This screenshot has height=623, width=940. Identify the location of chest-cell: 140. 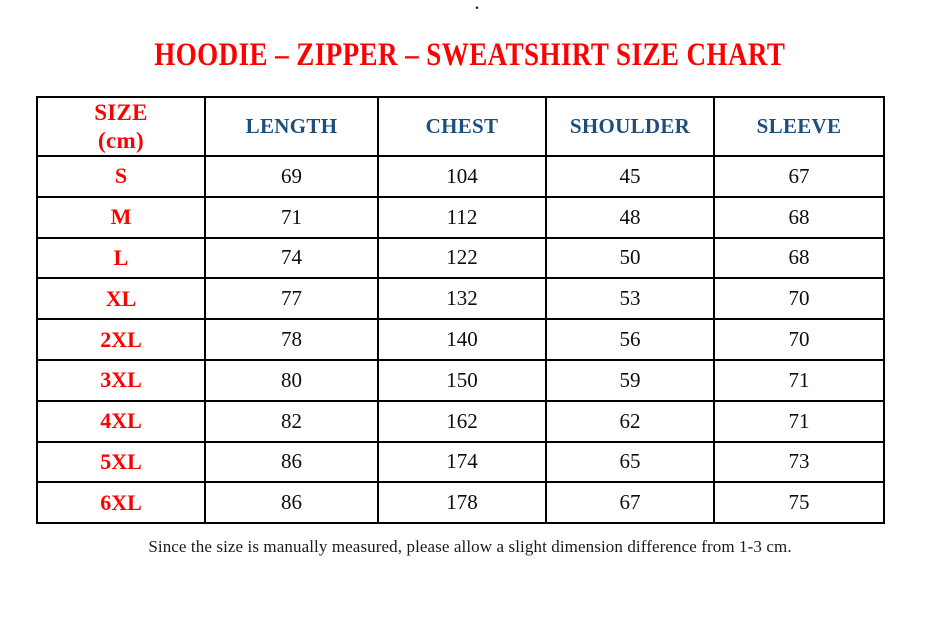
(462, 339).